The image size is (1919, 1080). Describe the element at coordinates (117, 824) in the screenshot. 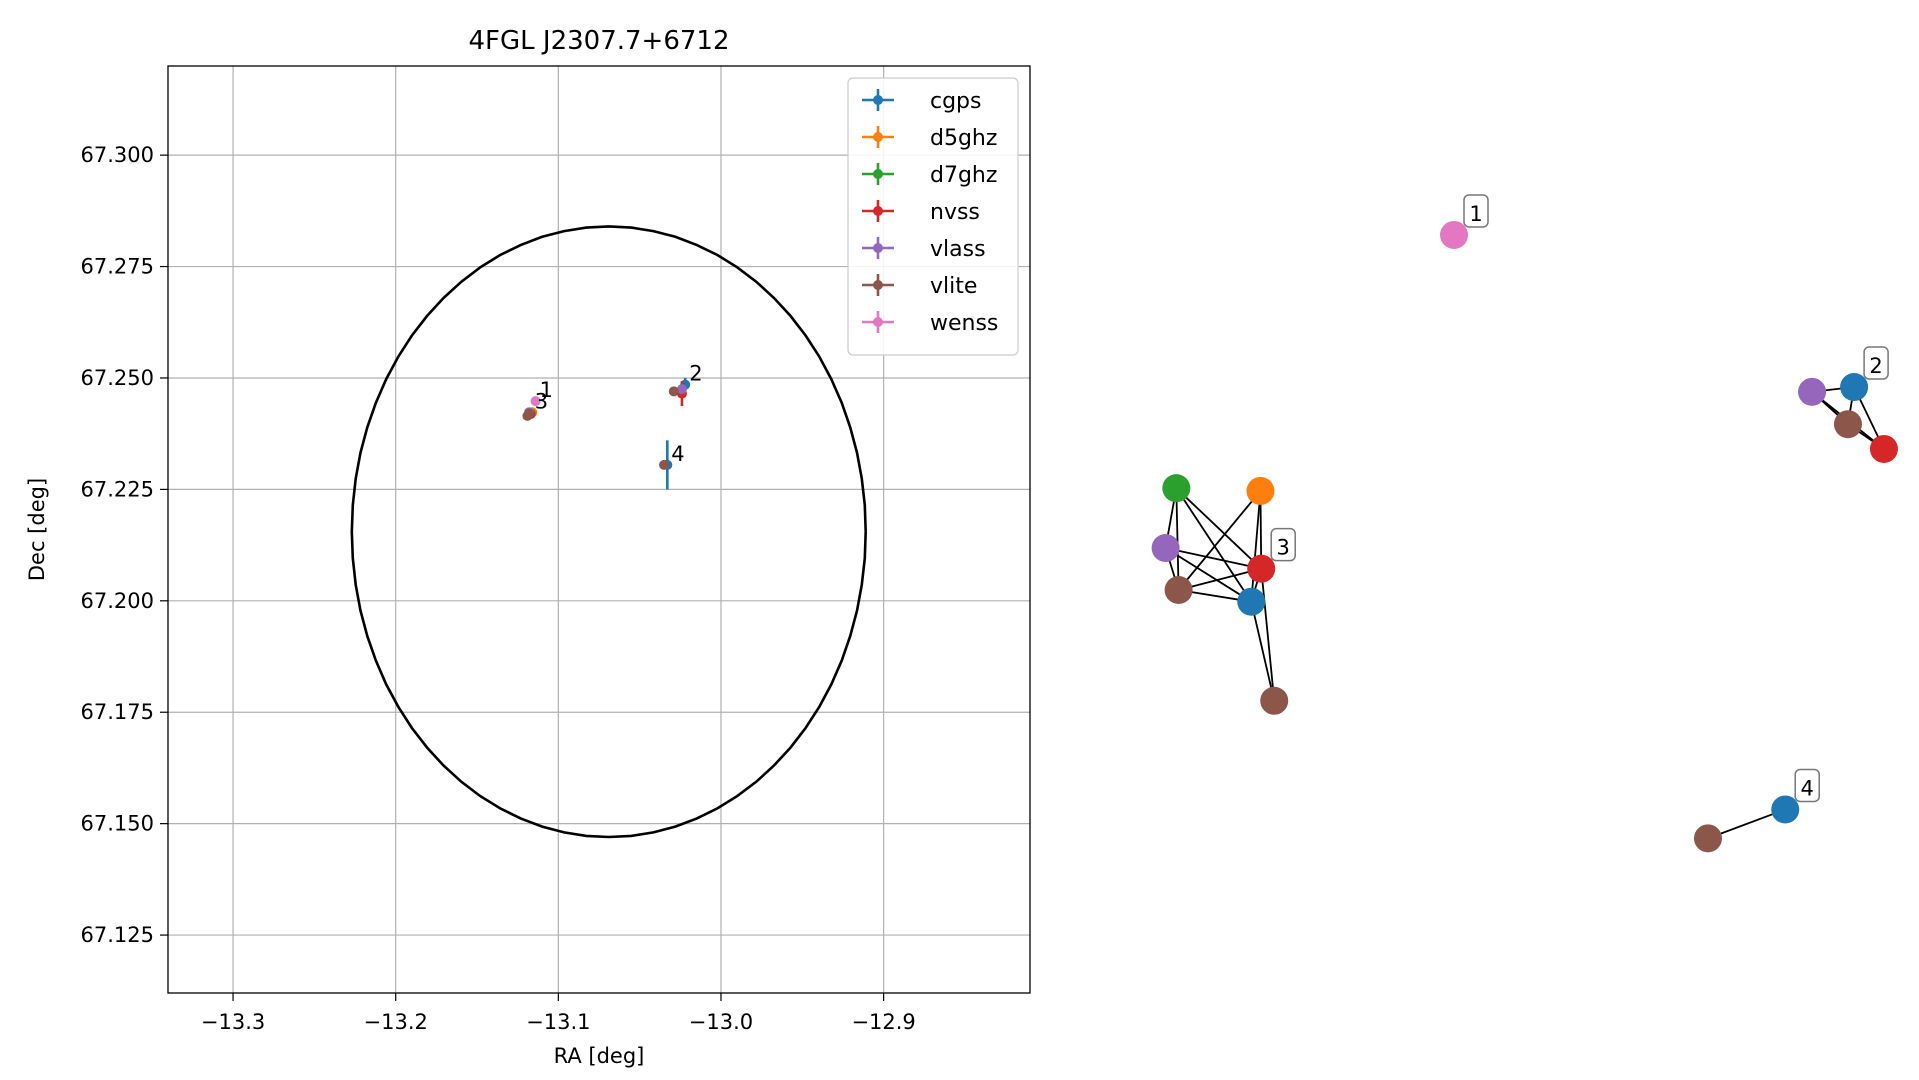

I see `y-tick-label: 67.150` at that location.